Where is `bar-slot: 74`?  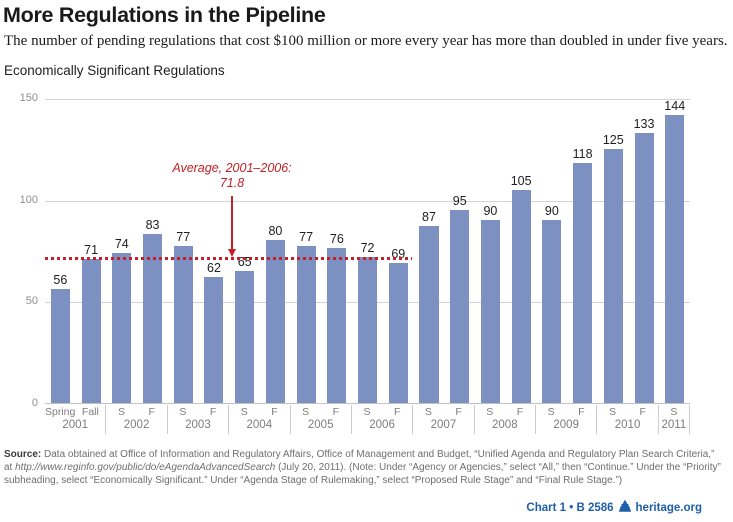
bar-slot: 74 is located at coordinates (121, 251).